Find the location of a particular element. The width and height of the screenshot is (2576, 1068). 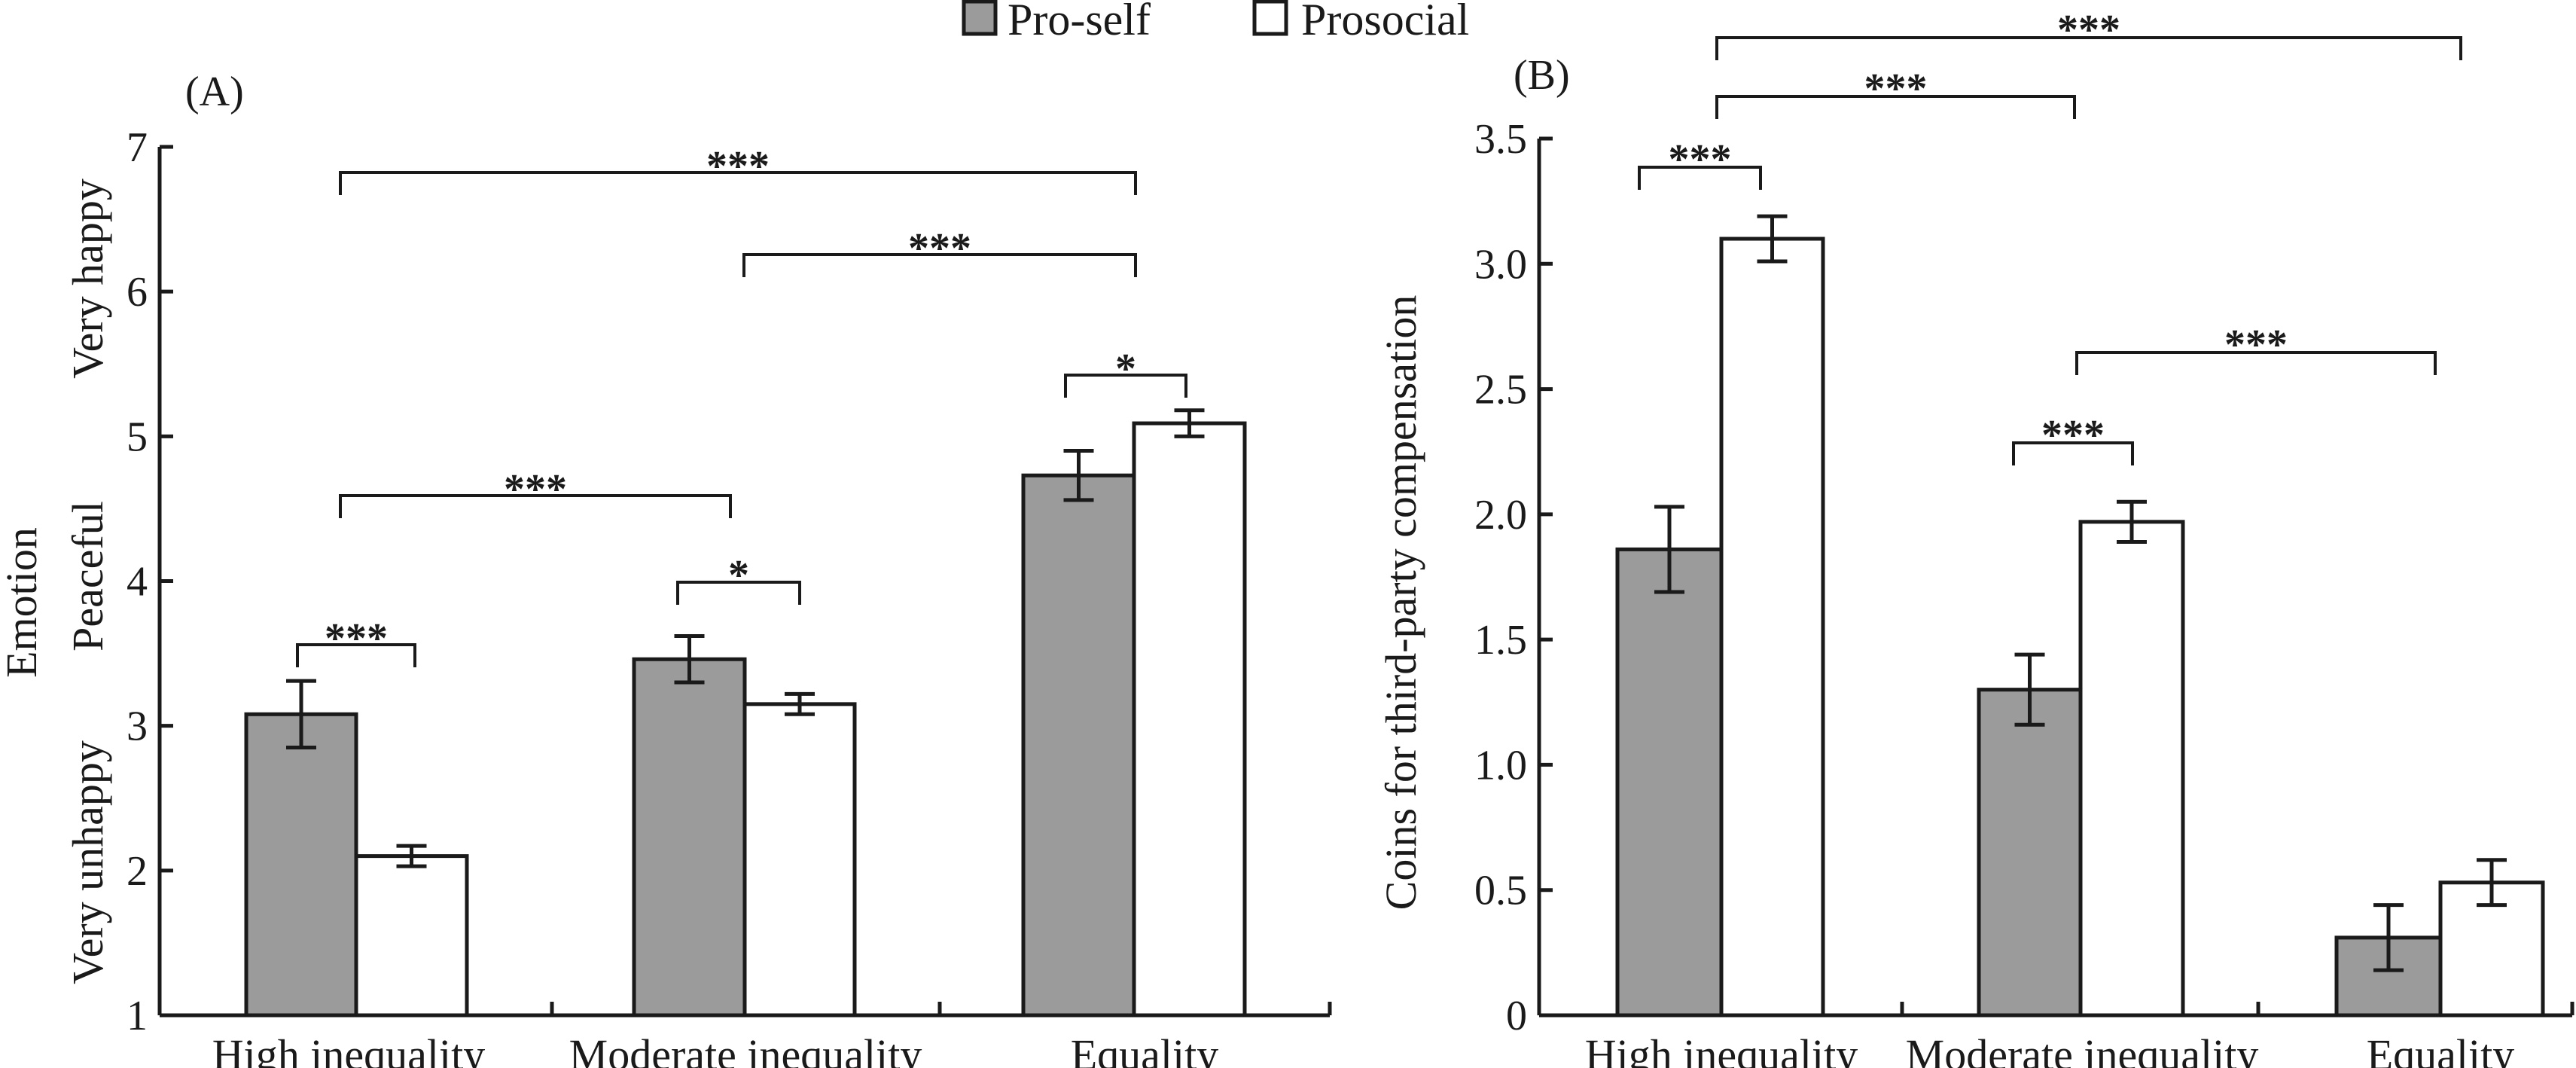

panel-a-y-tick-label: 5 is located at coordinates (137, 437).